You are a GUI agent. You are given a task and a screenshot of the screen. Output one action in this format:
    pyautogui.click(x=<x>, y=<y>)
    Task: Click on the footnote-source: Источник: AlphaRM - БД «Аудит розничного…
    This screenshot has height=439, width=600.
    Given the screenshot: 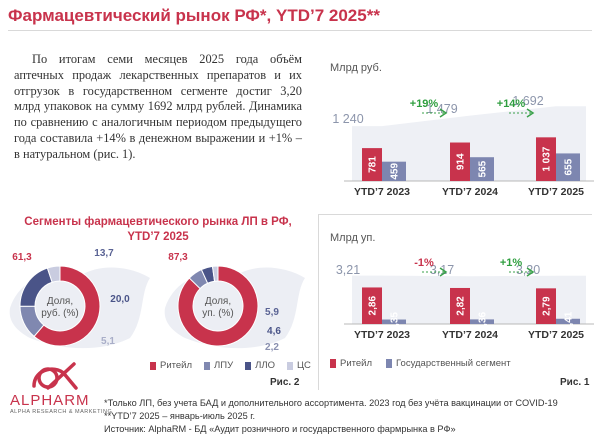 What is the action you would take?
    pyautogui.click(x=280, y=429)
    